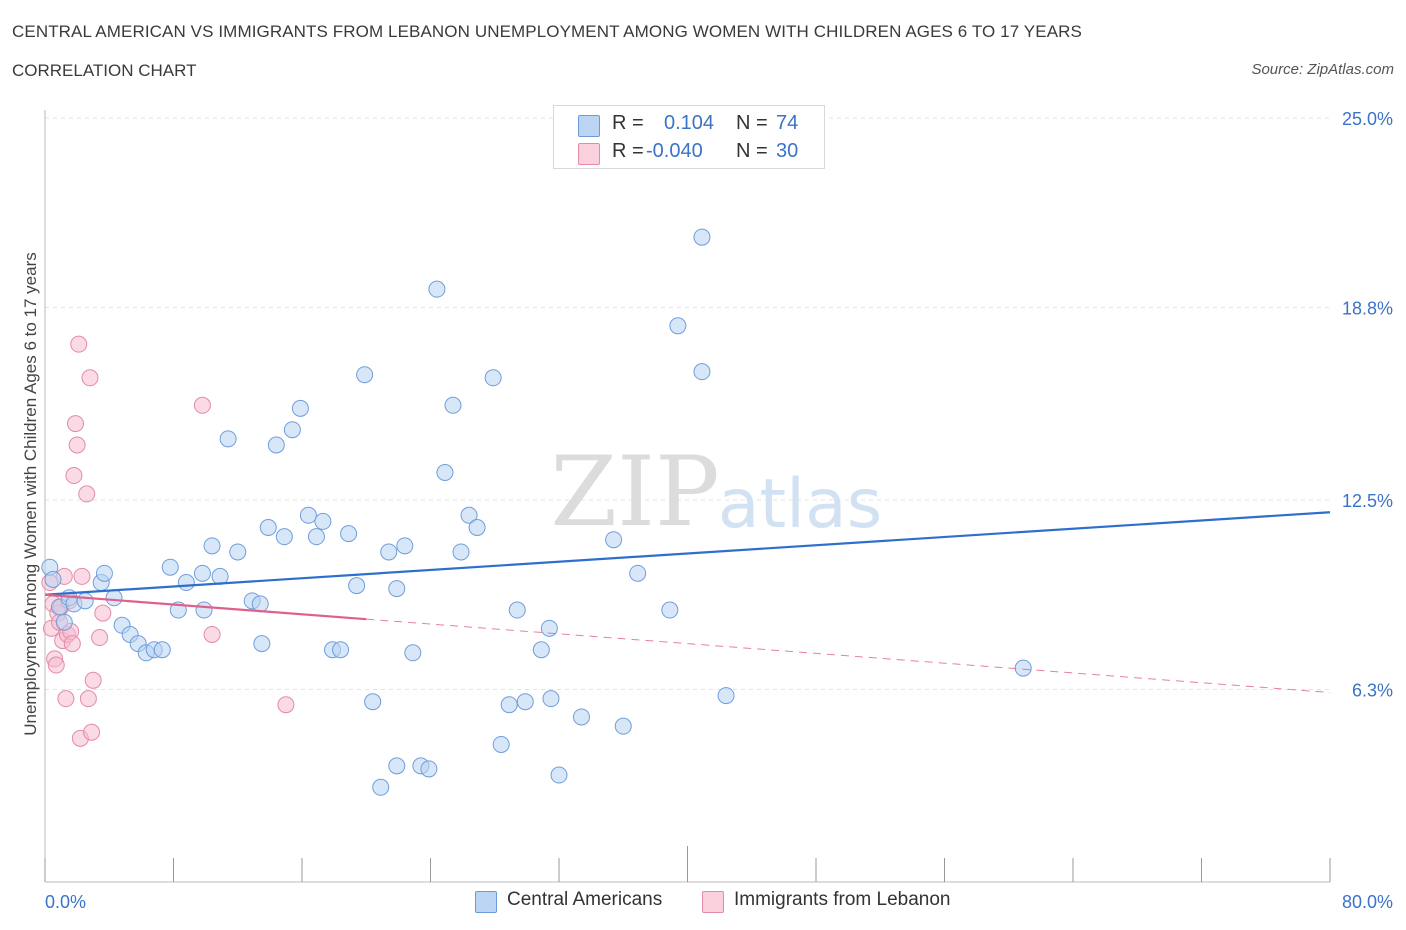 This screenshot has height=930, width=1406. Describe the element at coordinates (1322, 69) in the screenshot. I see `source-label: Source: ZipAtlas.com` at that location.